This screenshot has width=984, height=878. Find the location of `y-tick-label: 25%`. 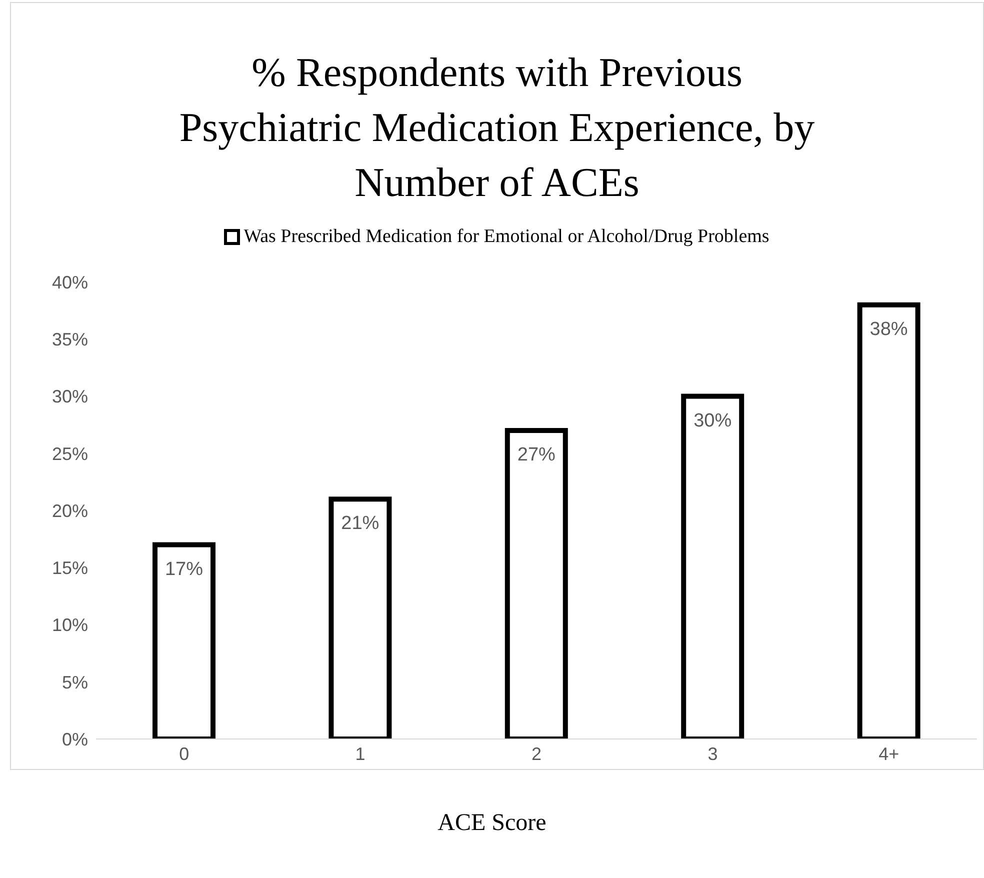

y-tick-label: 25% is located at coordinates (70, 454).